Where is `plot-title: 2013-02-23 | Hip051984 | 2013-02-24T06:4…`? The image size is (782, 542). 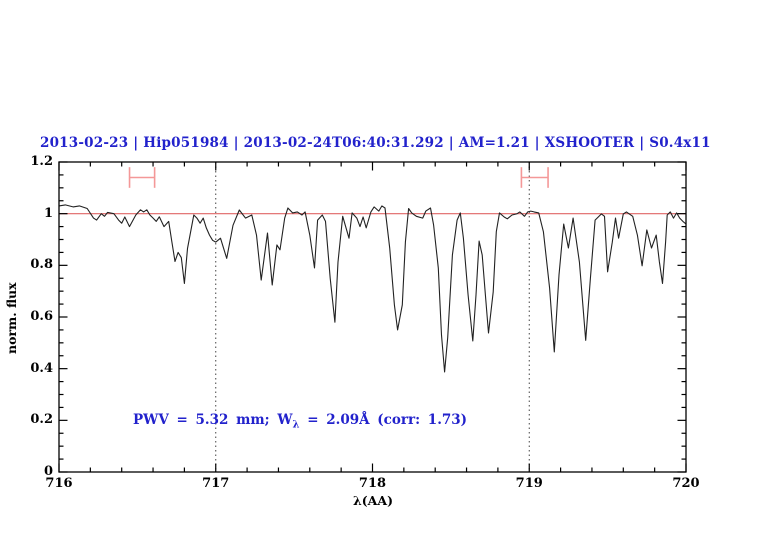 plot-title: 2013-02-23 | Hip051984 | 2013-02-24T06:4… is located at coordinates (375, 143).